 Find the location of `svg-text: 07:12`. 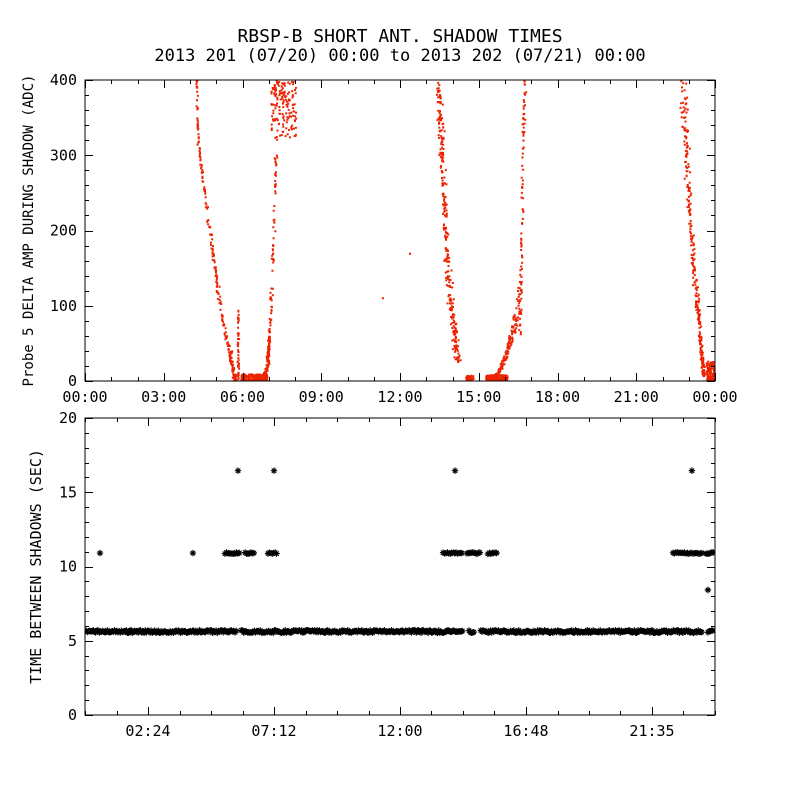

svg-text: 07:12 is located at coordinates (273, 731).